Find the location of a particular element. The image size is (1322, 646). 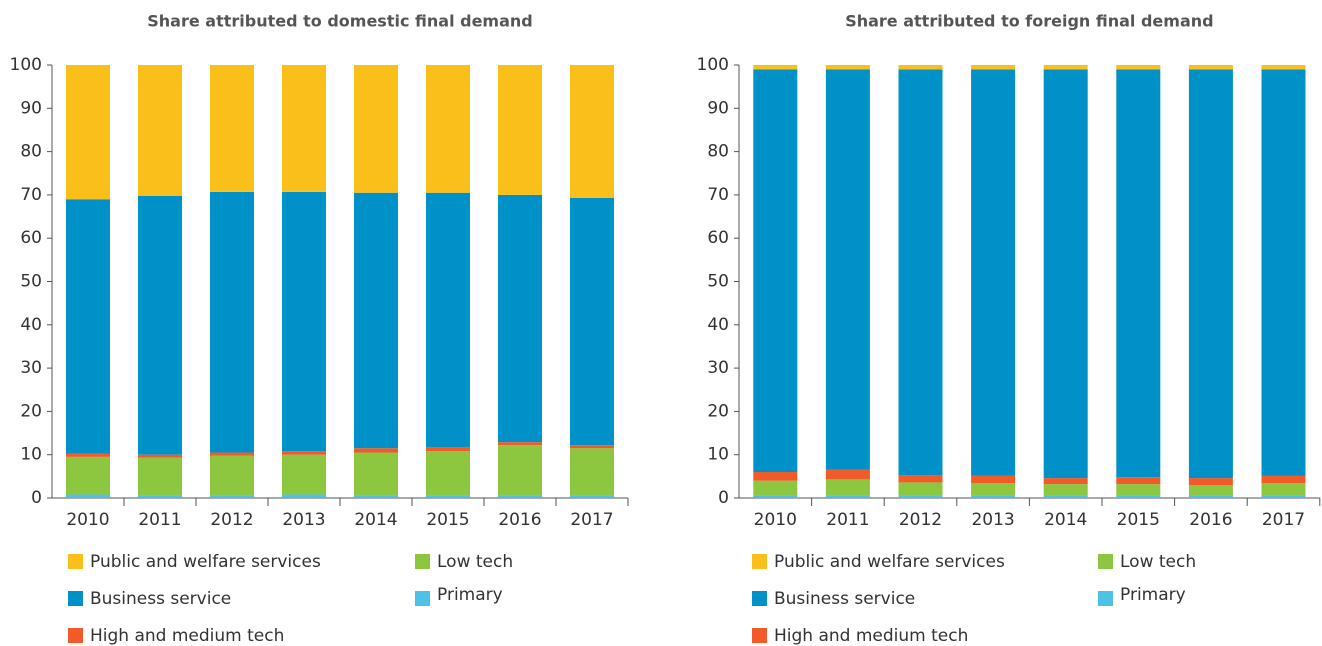

legend-label: High and medium tech is located at coordinates (871, 636).